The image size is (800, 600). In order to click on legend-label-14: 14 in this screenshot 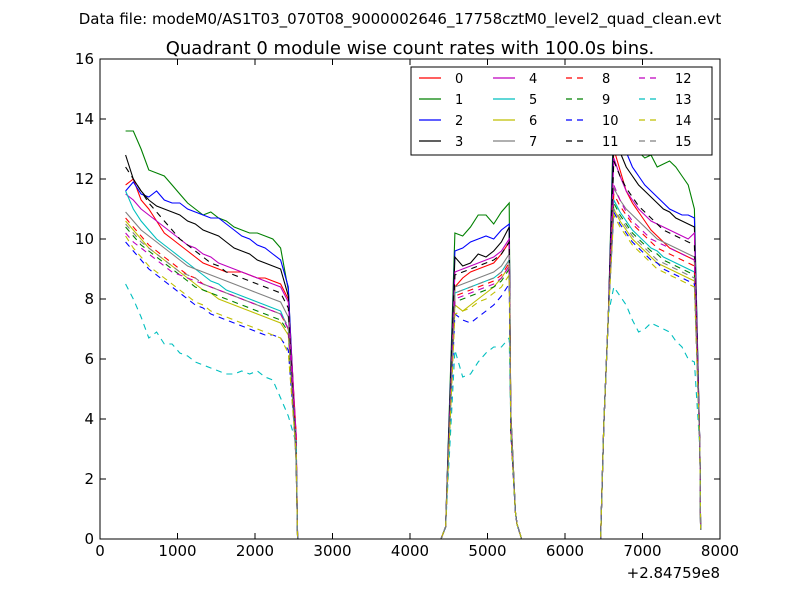, I will do `click(683, 121)`.